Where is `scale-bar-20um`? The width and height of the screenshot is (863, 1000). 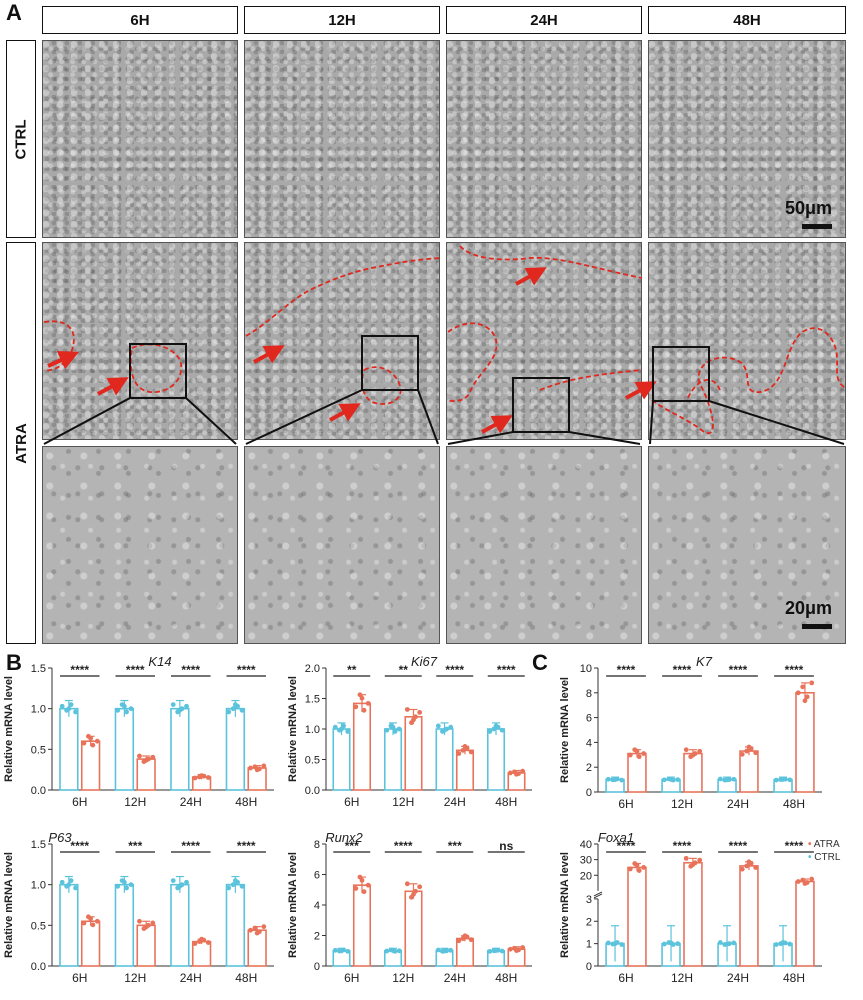
scale-bar-20um is located at coordinates (817, 626).